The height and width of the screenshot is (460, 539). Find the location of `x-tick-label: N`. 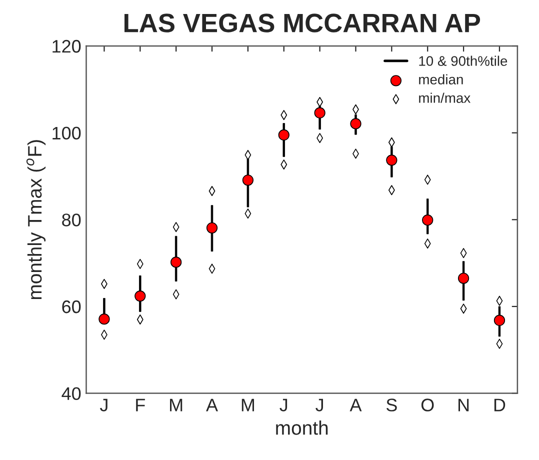

x-tick-label: N is located at coordinates (463, 405).